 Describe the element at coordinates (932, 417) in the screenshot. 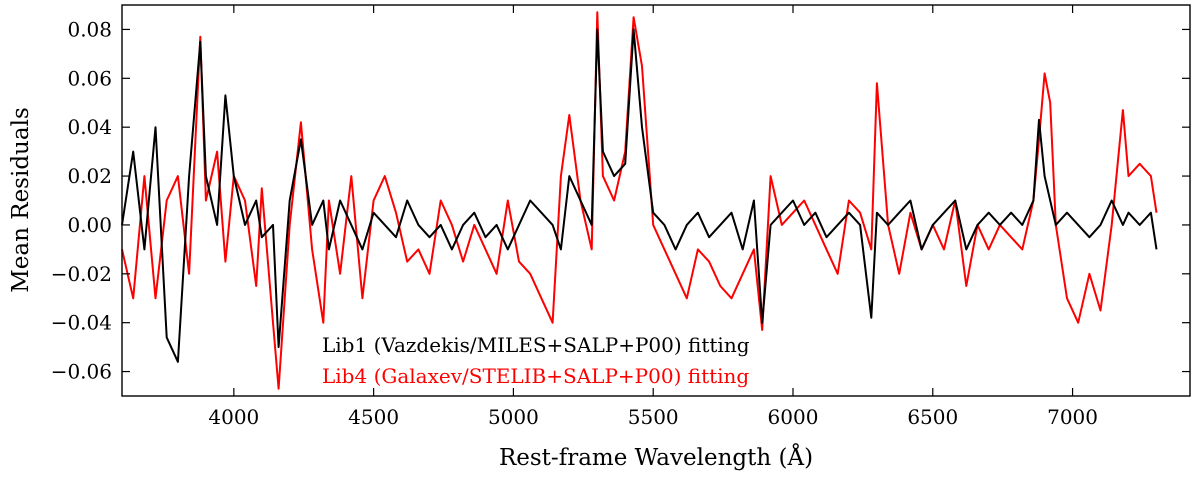

I see `x-tick-label: 6500` at that location.